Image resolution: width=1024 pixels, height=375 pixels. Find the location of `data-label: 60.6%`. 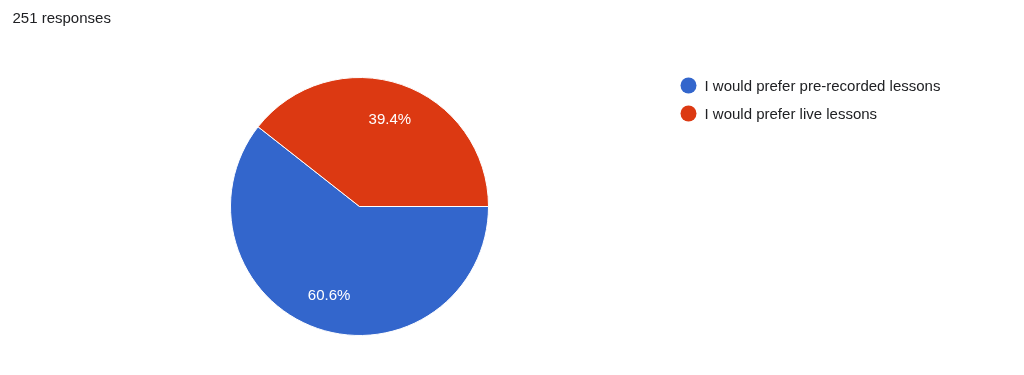

data-label: 60.6% is located at coordinates (329, 294).